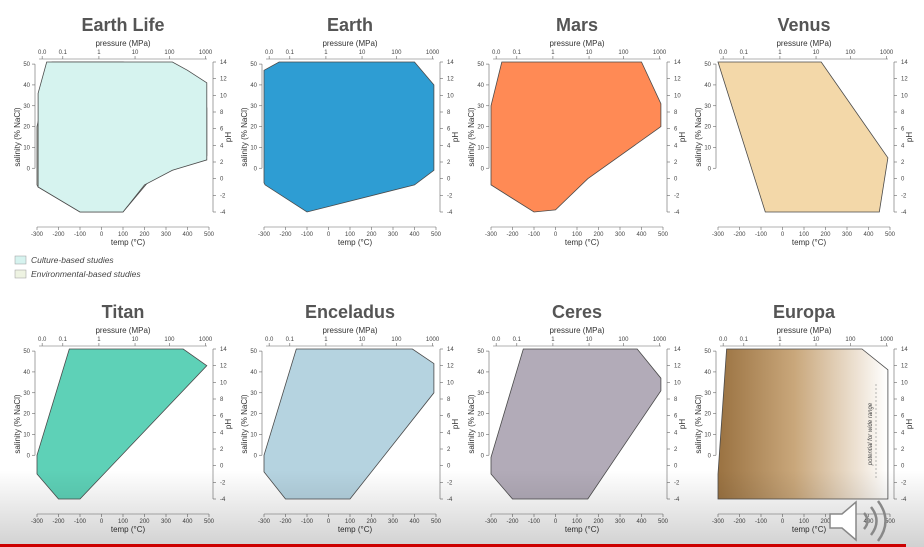  Describe the element at coordinates (577, 25) in the screenshot. I see `panel-title: Mars` at that location.